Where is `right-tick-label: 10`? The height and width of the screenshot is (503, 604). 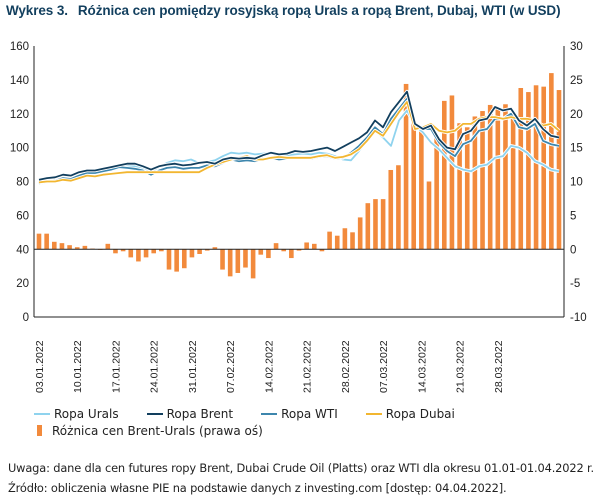
right-tick-label: 10 is located at coordinates (576, 183).